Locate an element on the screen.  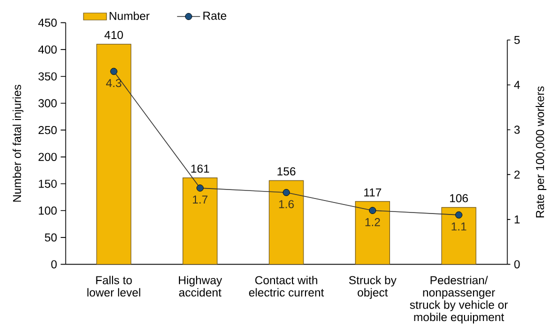
data-label: 156 is located at coordinates (287, 171).